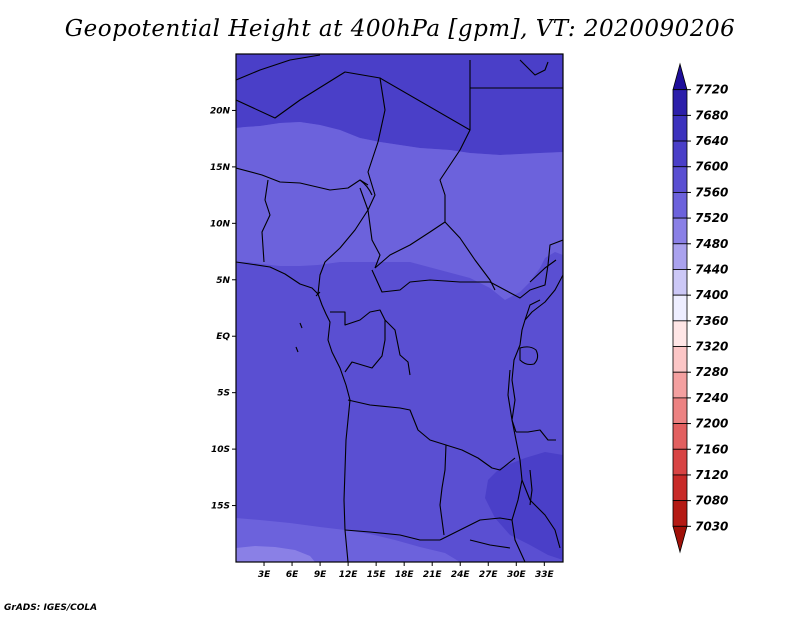 The height and width of the screenshot is (618, 800). I want to click on colorbar-label: 7440, so click(711, 269).